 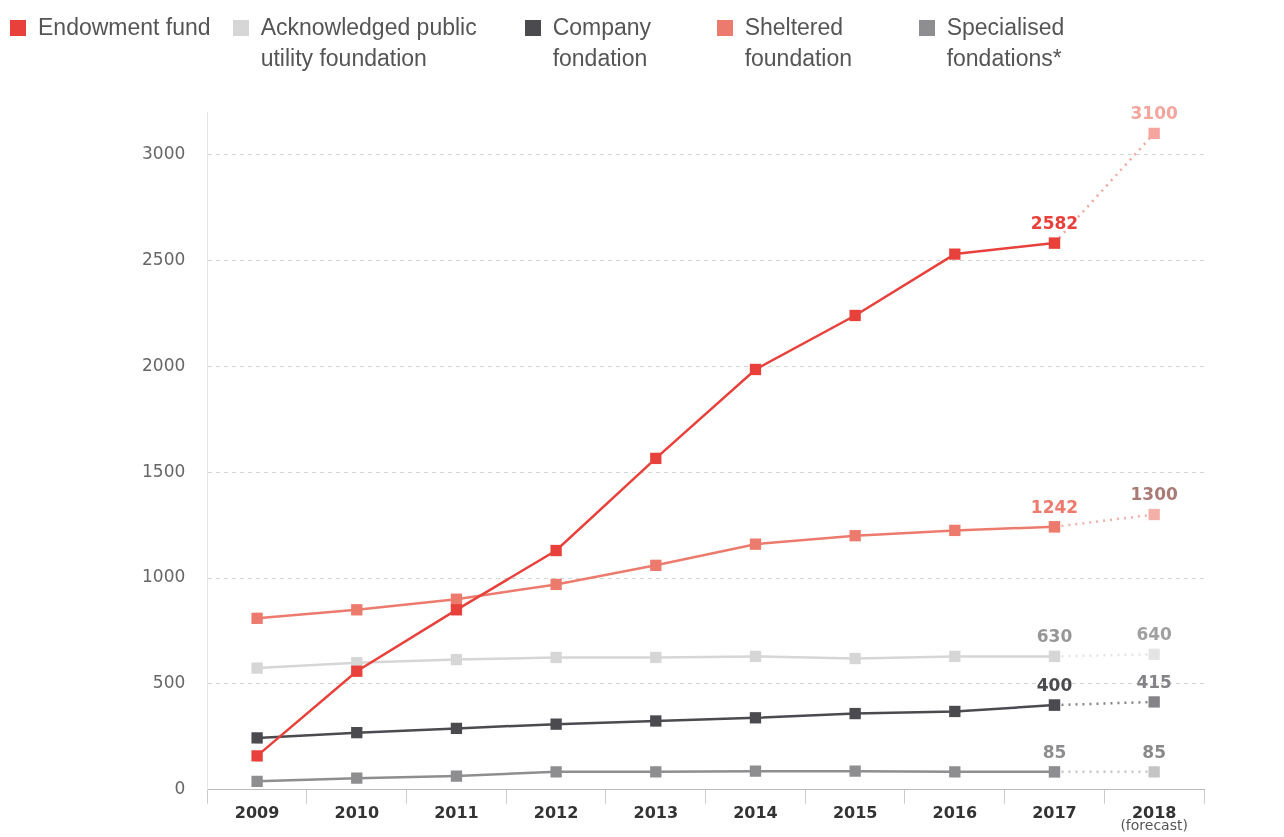 What do you see at coordinates (1154, 812) in the screenshot?
I see `x-tick-label: 2018` at bounding box center [1154, 812].